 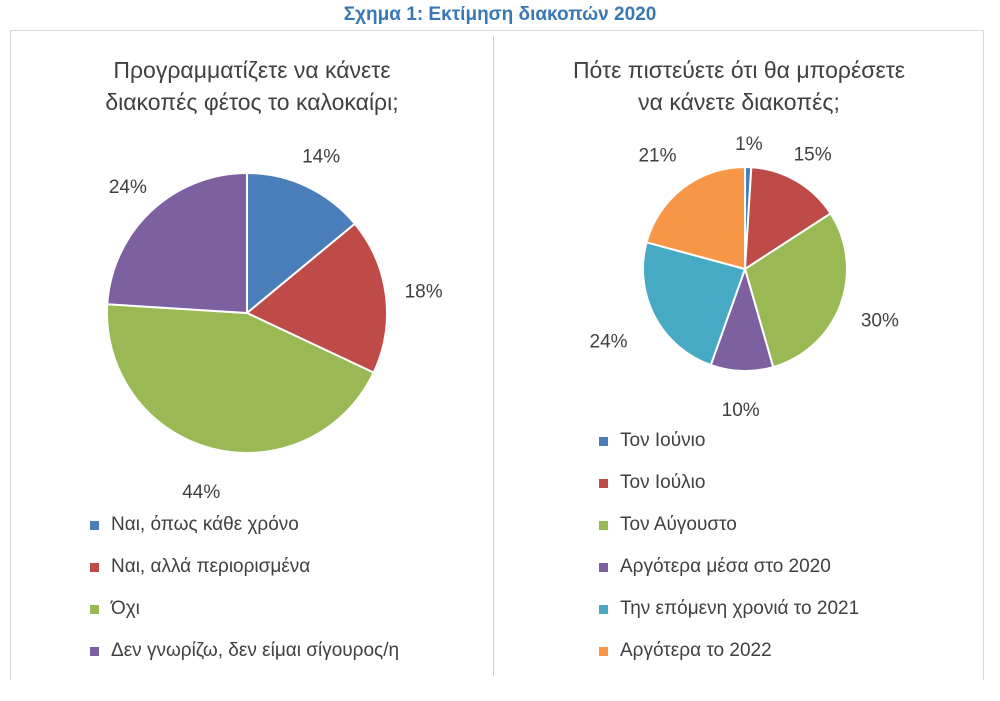 I want to click on chart-title-line-2: διακοπές φέτος το καλοκαίρι;, so click(x=252, y=102).